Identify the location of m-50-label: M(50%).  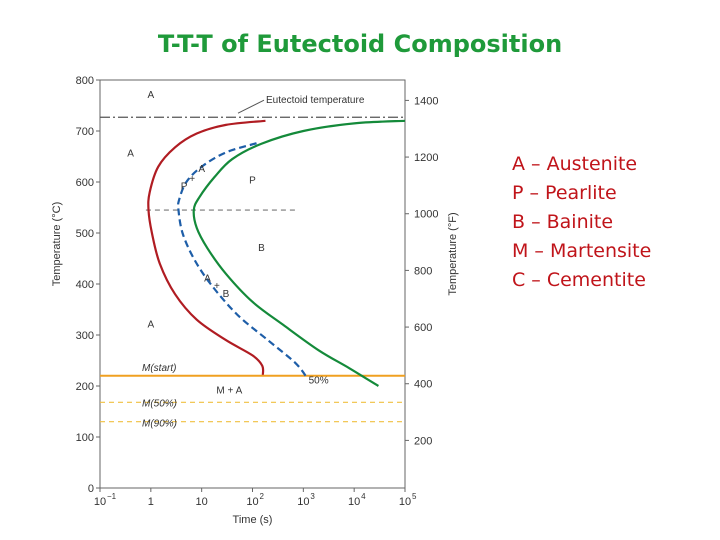
(159, 403).